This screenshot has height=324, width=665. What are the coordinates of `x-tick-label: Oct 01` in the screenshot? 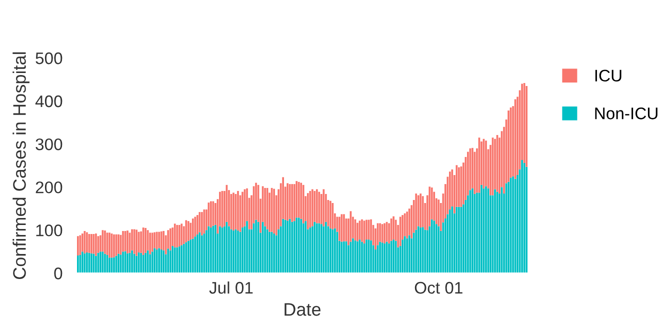 It's located at (438, 288).